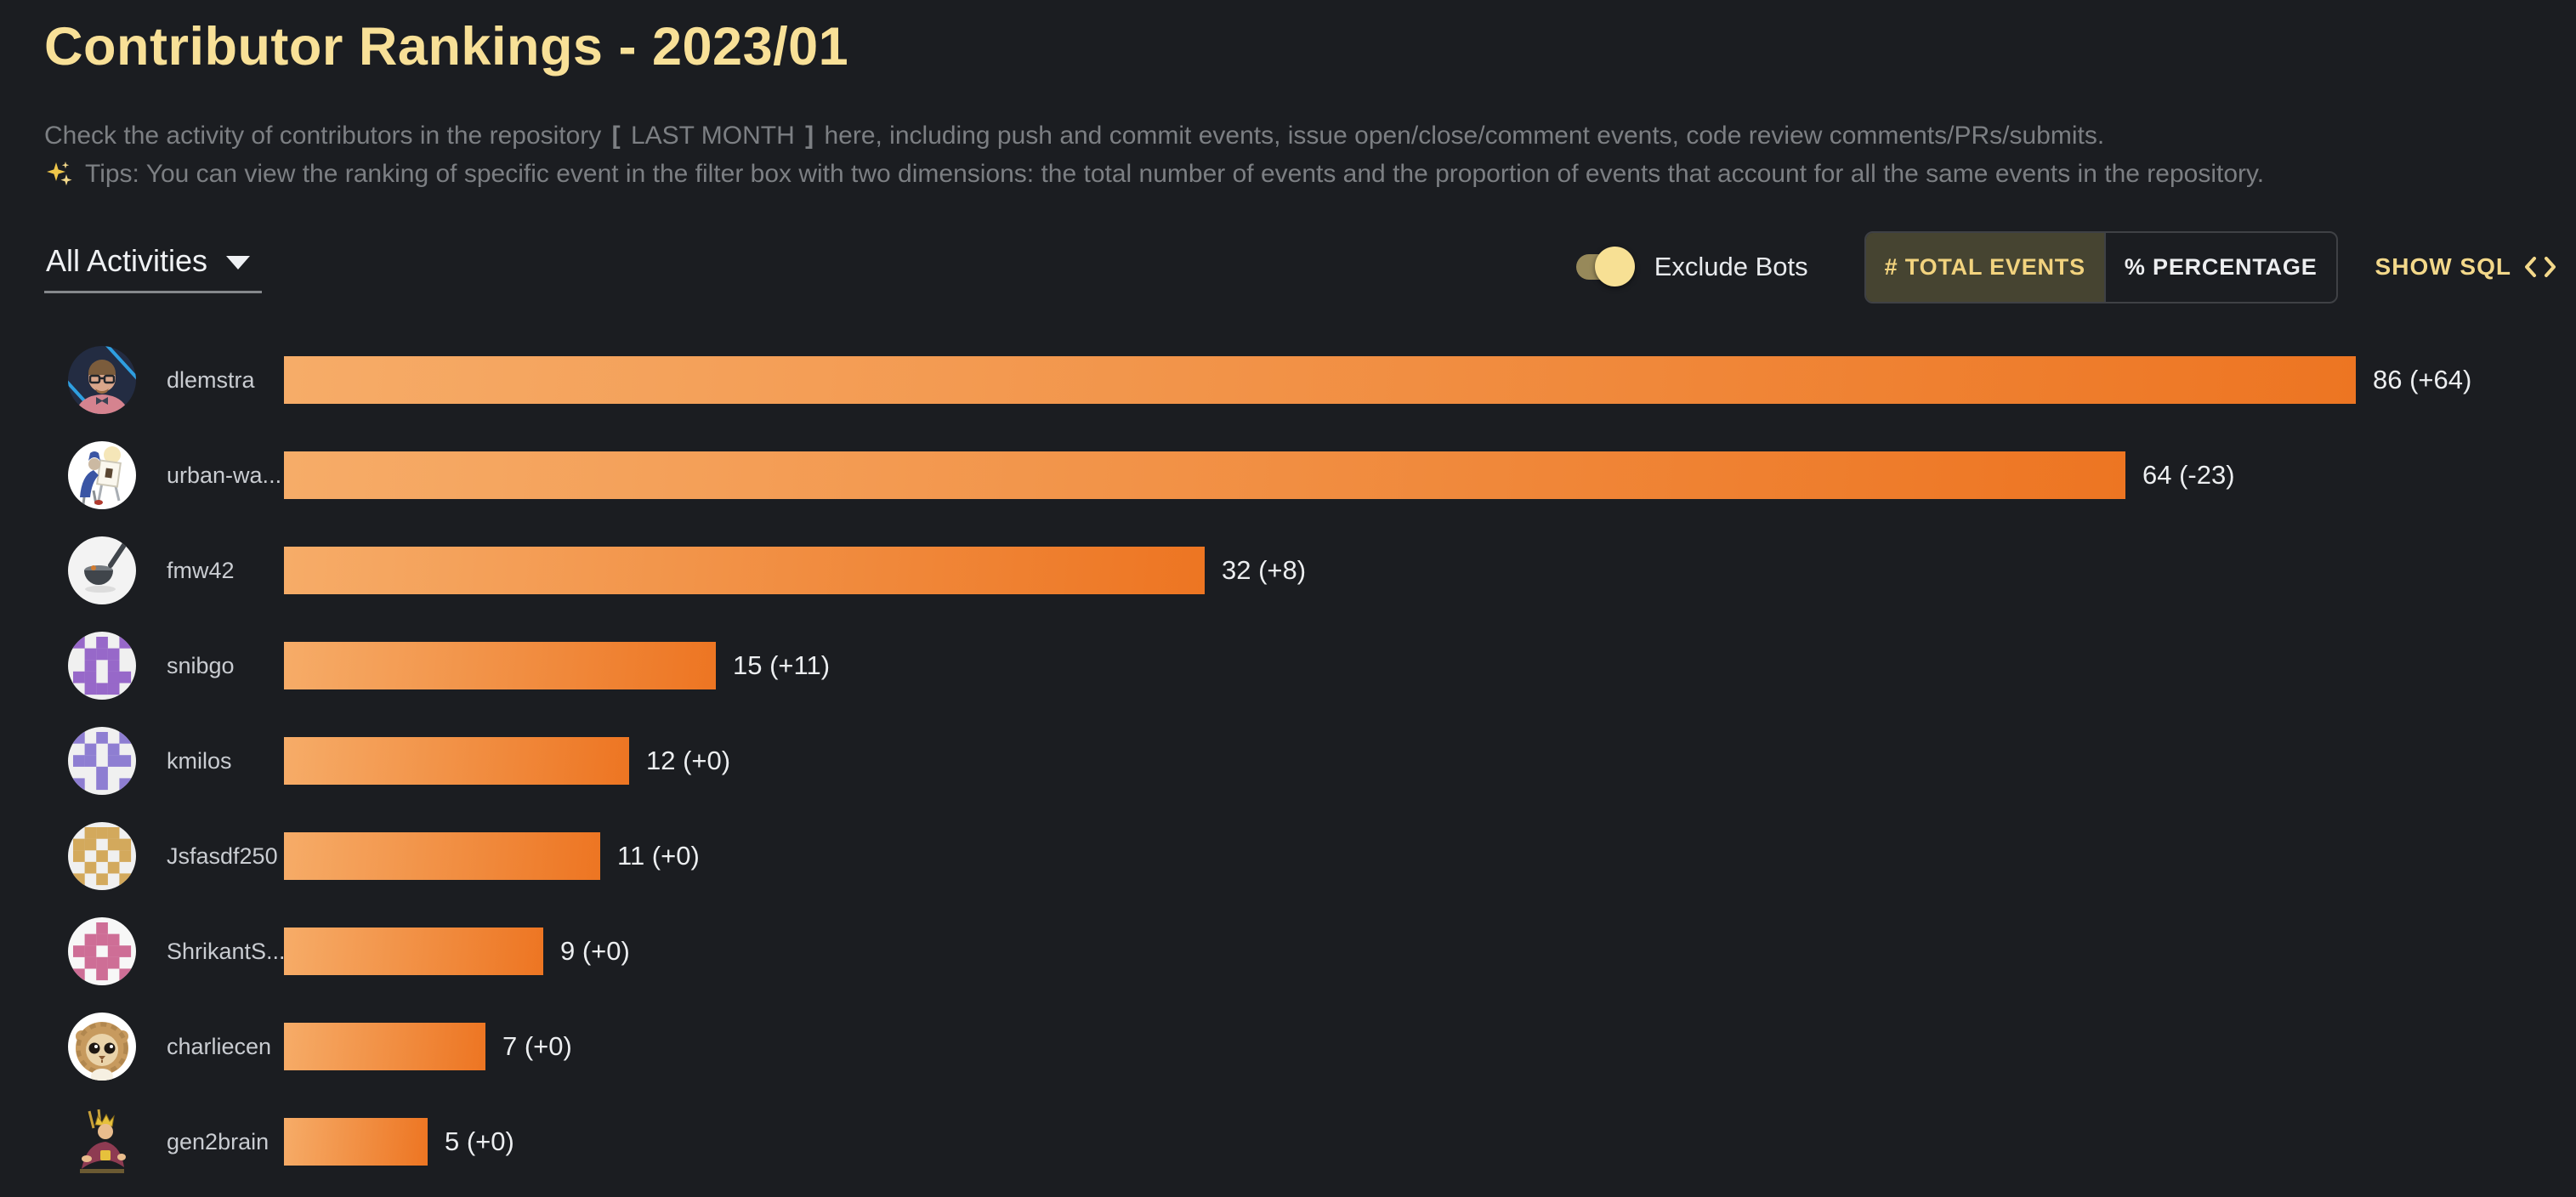 This screenshot has height=1197, width=2576. I want to click on contributor-name: fmw42, so click(201, 570).